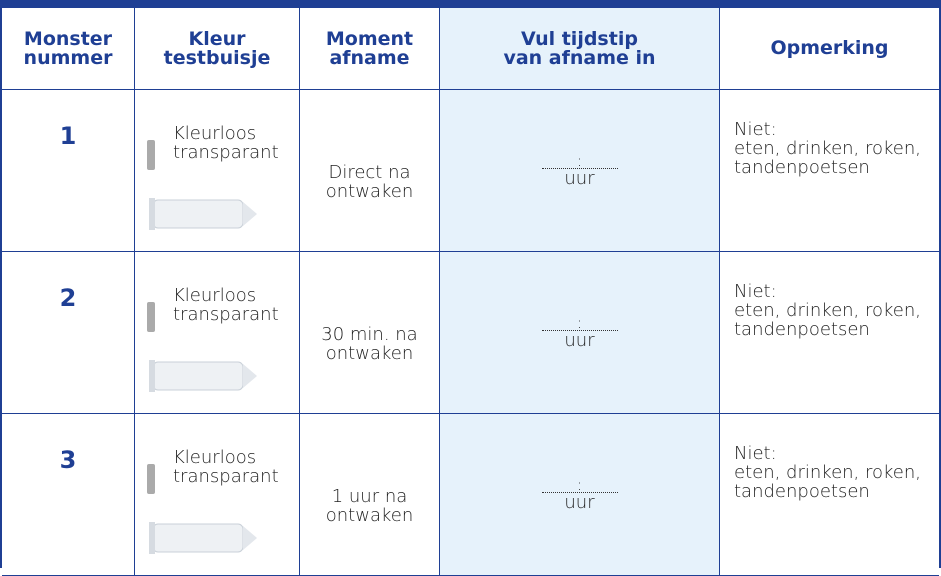 Image resolution: width=941 pixels, height=576 pixels. What do you see at coordinates (68, 171) in the screenshot?
I see `number-cell: 1` at bounding box center [68, 171].